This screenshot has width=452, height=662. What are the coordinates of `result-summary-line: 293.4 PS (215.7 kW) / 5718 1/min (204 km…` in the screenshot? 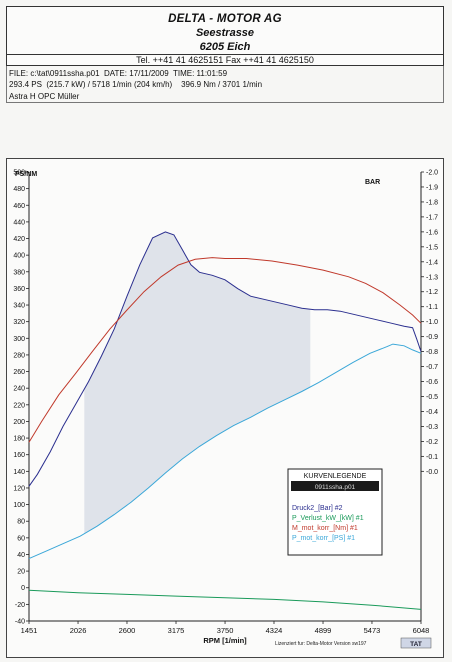 It's located at (136, 84).